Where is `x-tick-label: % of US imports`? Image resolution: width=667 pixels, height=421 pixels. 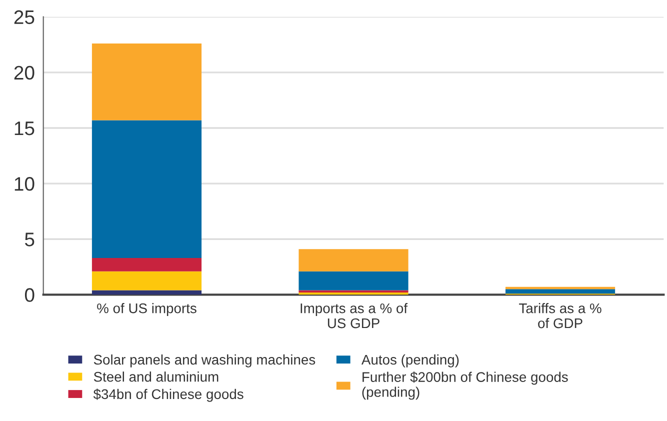 x-tick-label: % of US imports is located at coordinates (146, 309).